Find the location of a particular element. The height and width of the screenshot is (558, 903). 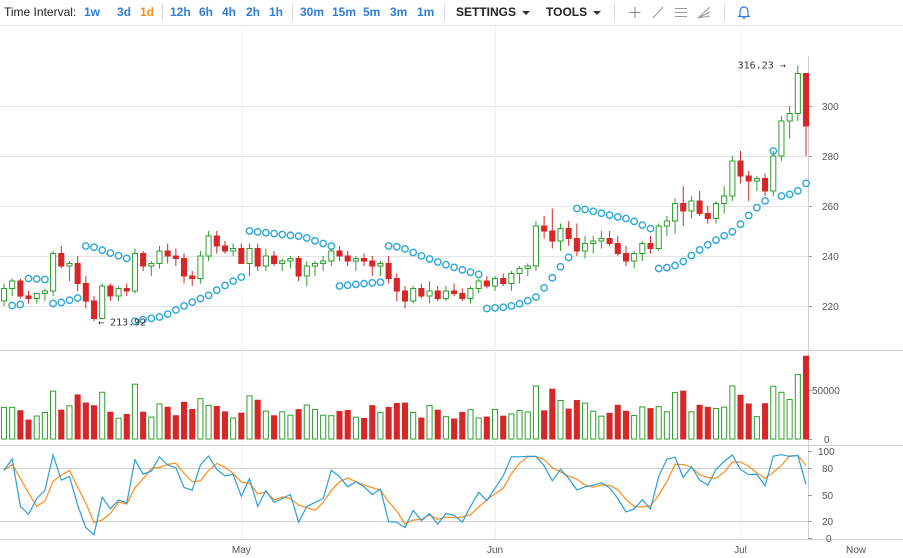

horizontal-lines-icon is located at coordinates (681, 12).